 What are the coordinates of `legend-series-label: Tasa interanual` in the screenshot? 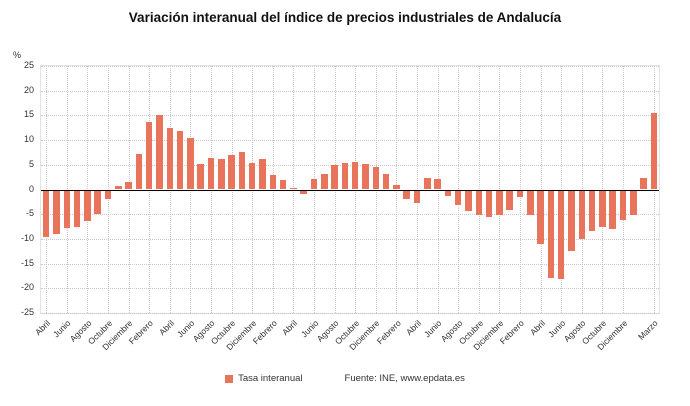 It's located at (270, 378).